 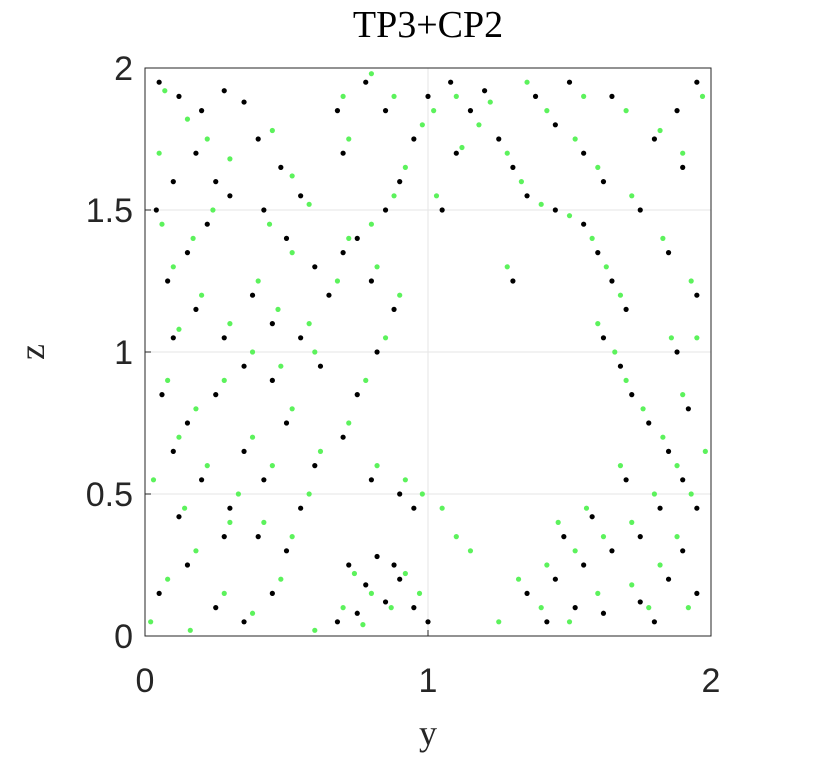 What do you see at coordinates (109, 495) in the screenshot?
I see `y-tick-label: 0.5` at bounding box center [109, 495].